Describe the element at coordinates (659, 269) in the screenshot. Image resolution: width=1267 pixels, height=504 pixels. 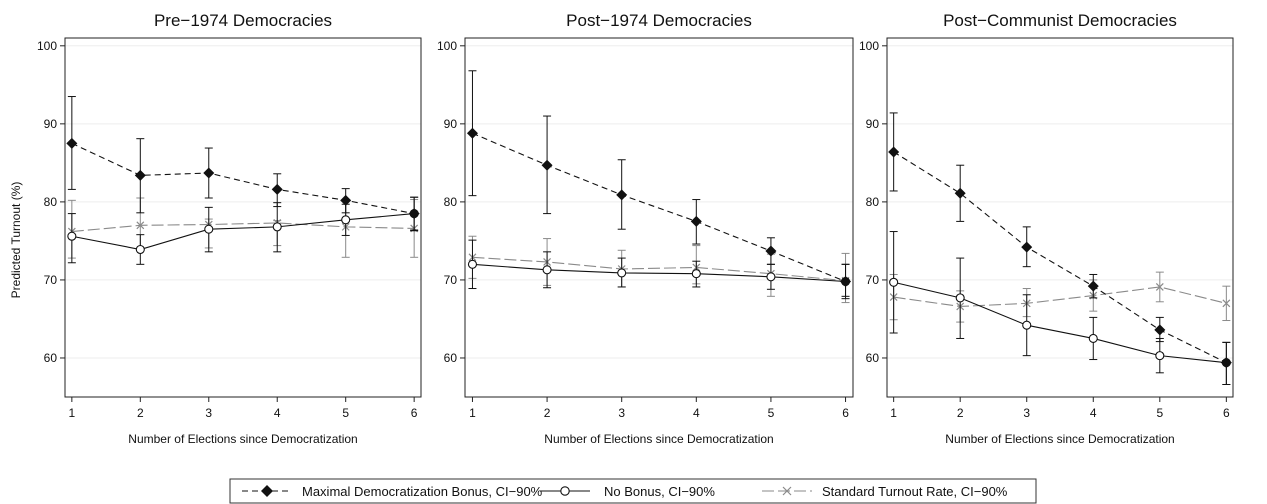
I see `series-standard` at that location.